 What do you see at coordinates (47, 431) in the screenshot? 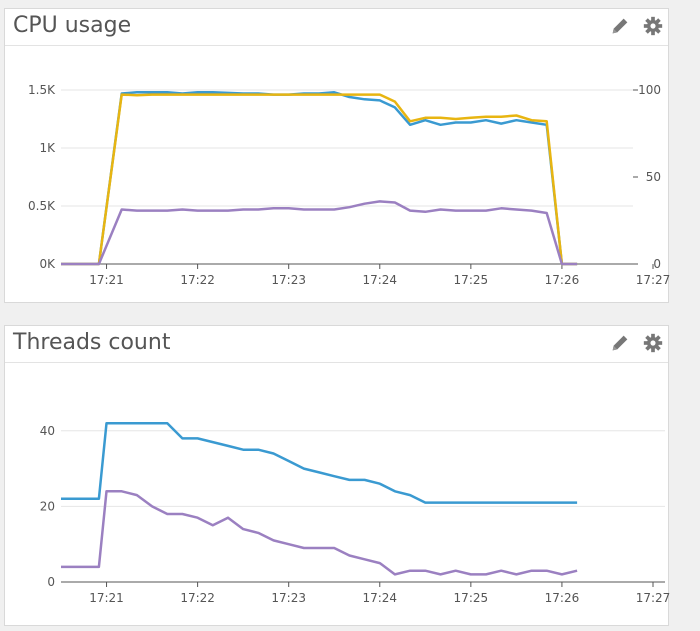
I see `y-tick-label: 40` at bounding box center [47, 431].